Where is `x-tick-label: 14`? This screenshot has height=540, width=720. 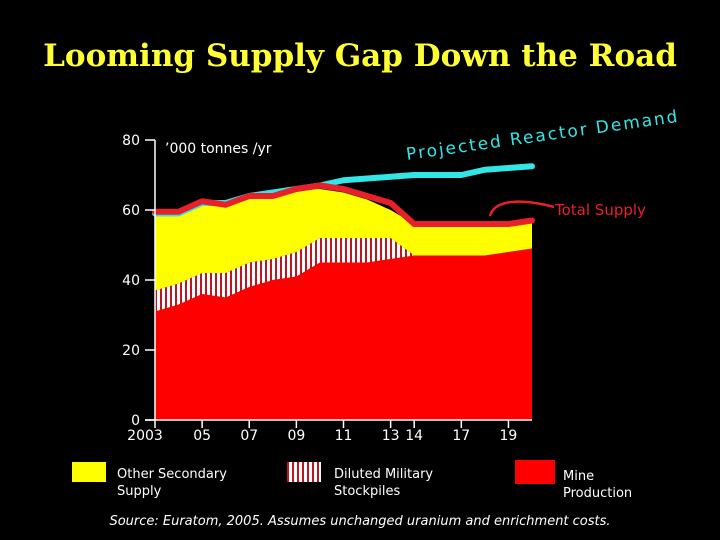 x-tick-label: 14 is located at coordinates (414, 436).